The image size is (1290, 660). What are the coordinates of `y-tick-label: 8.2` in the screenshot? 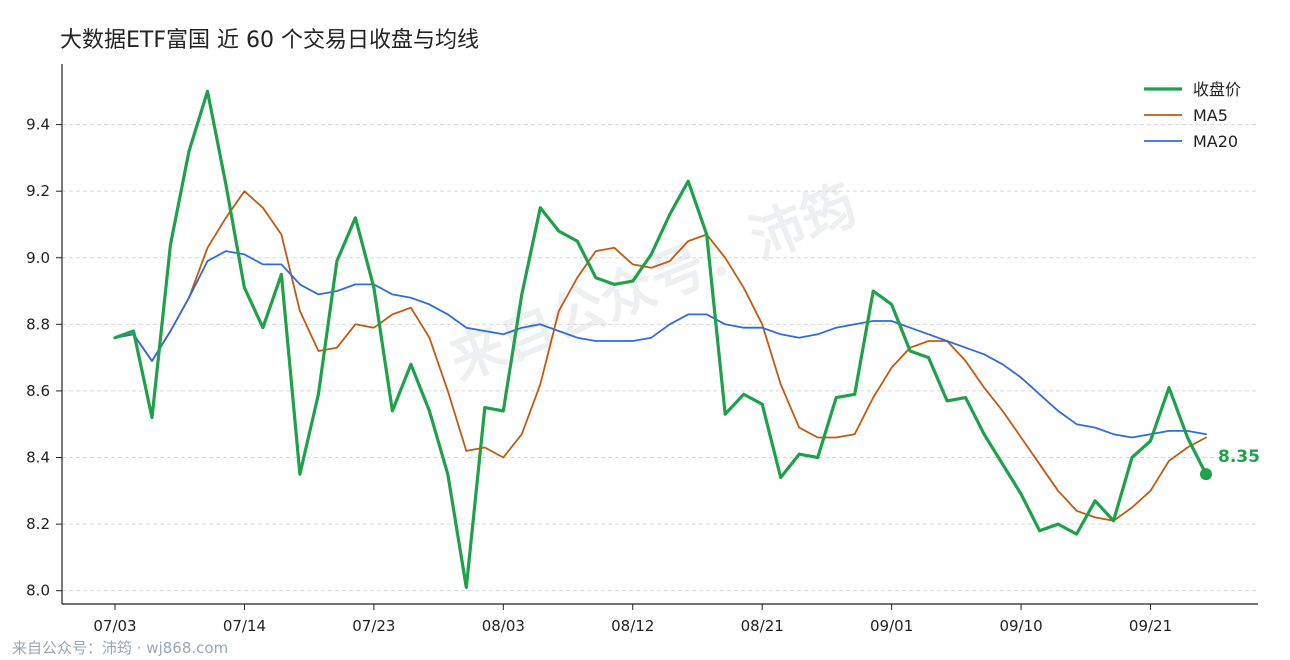 It's located at (38, 524).